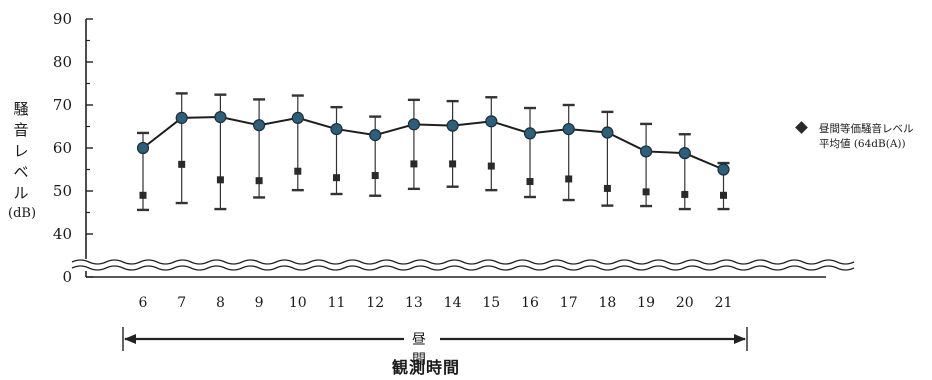 The image size is (932, 380). I want to click on axis-break-wave-top, so click(463, 262).